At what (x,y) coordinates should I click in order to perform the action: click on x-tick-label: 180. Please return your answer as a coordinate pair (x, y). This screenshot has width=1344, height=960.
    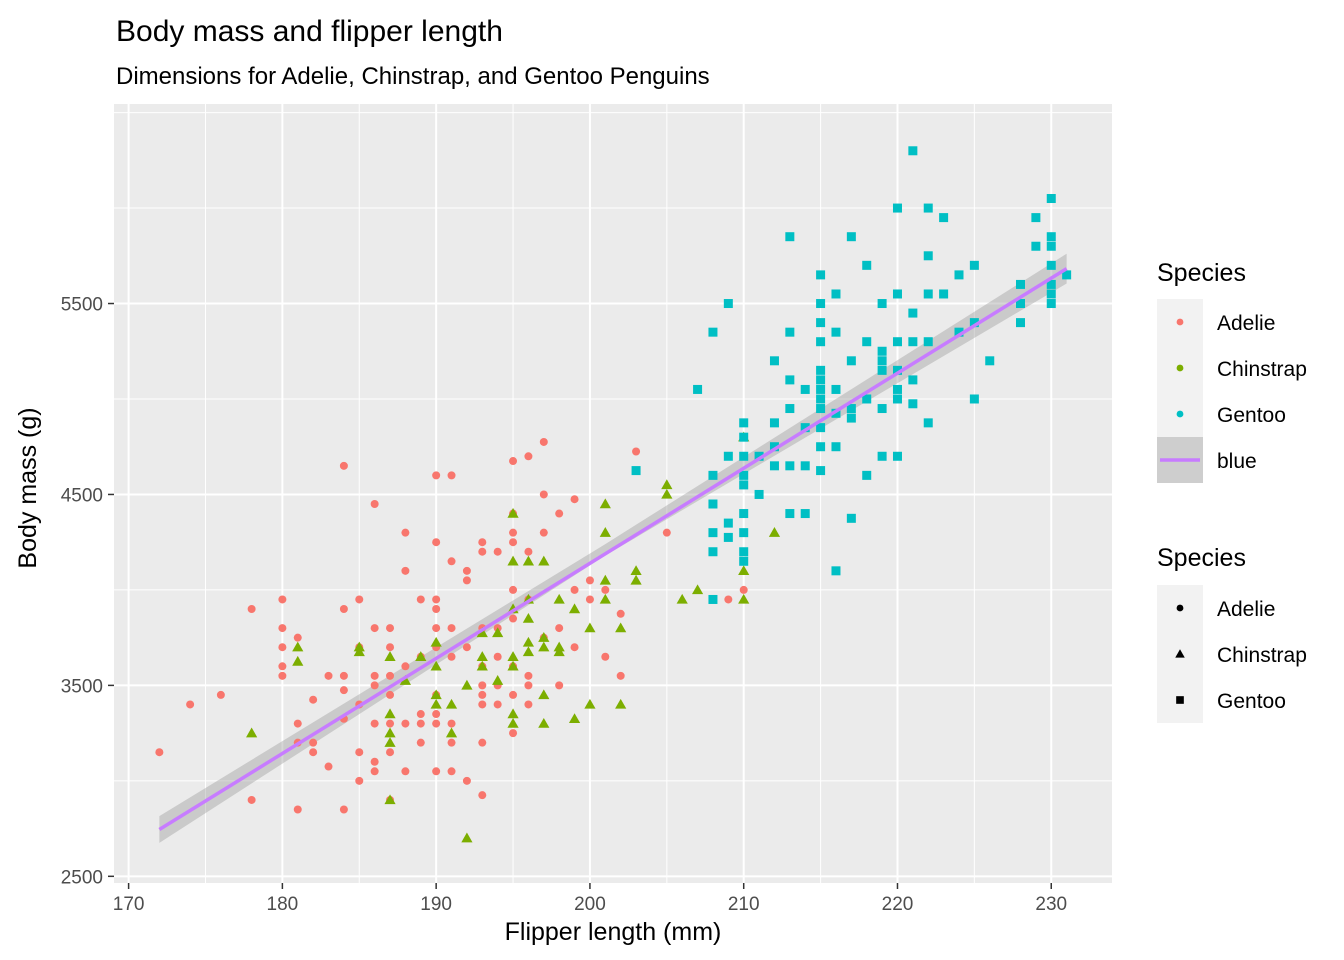
    Looking at the image, I should click on (283, 904).